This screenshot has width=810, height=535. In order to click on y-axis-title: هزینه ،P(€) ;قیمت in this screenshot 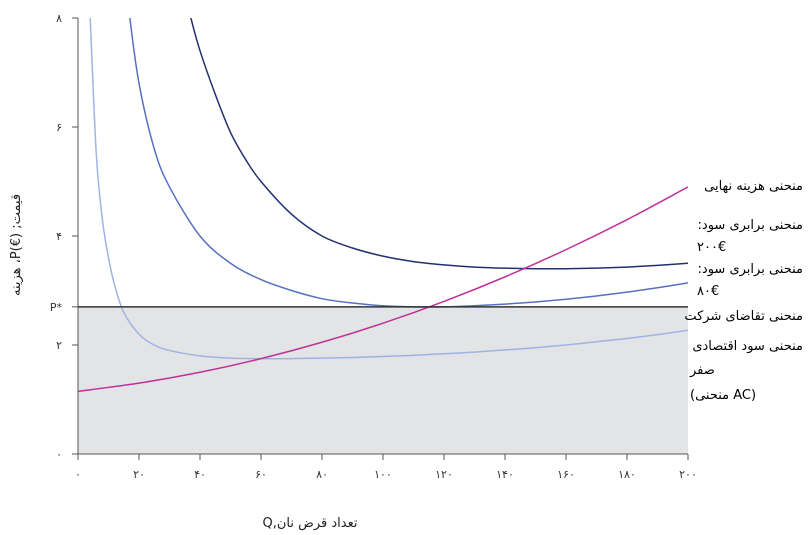, I will do `click(16, 245)`.